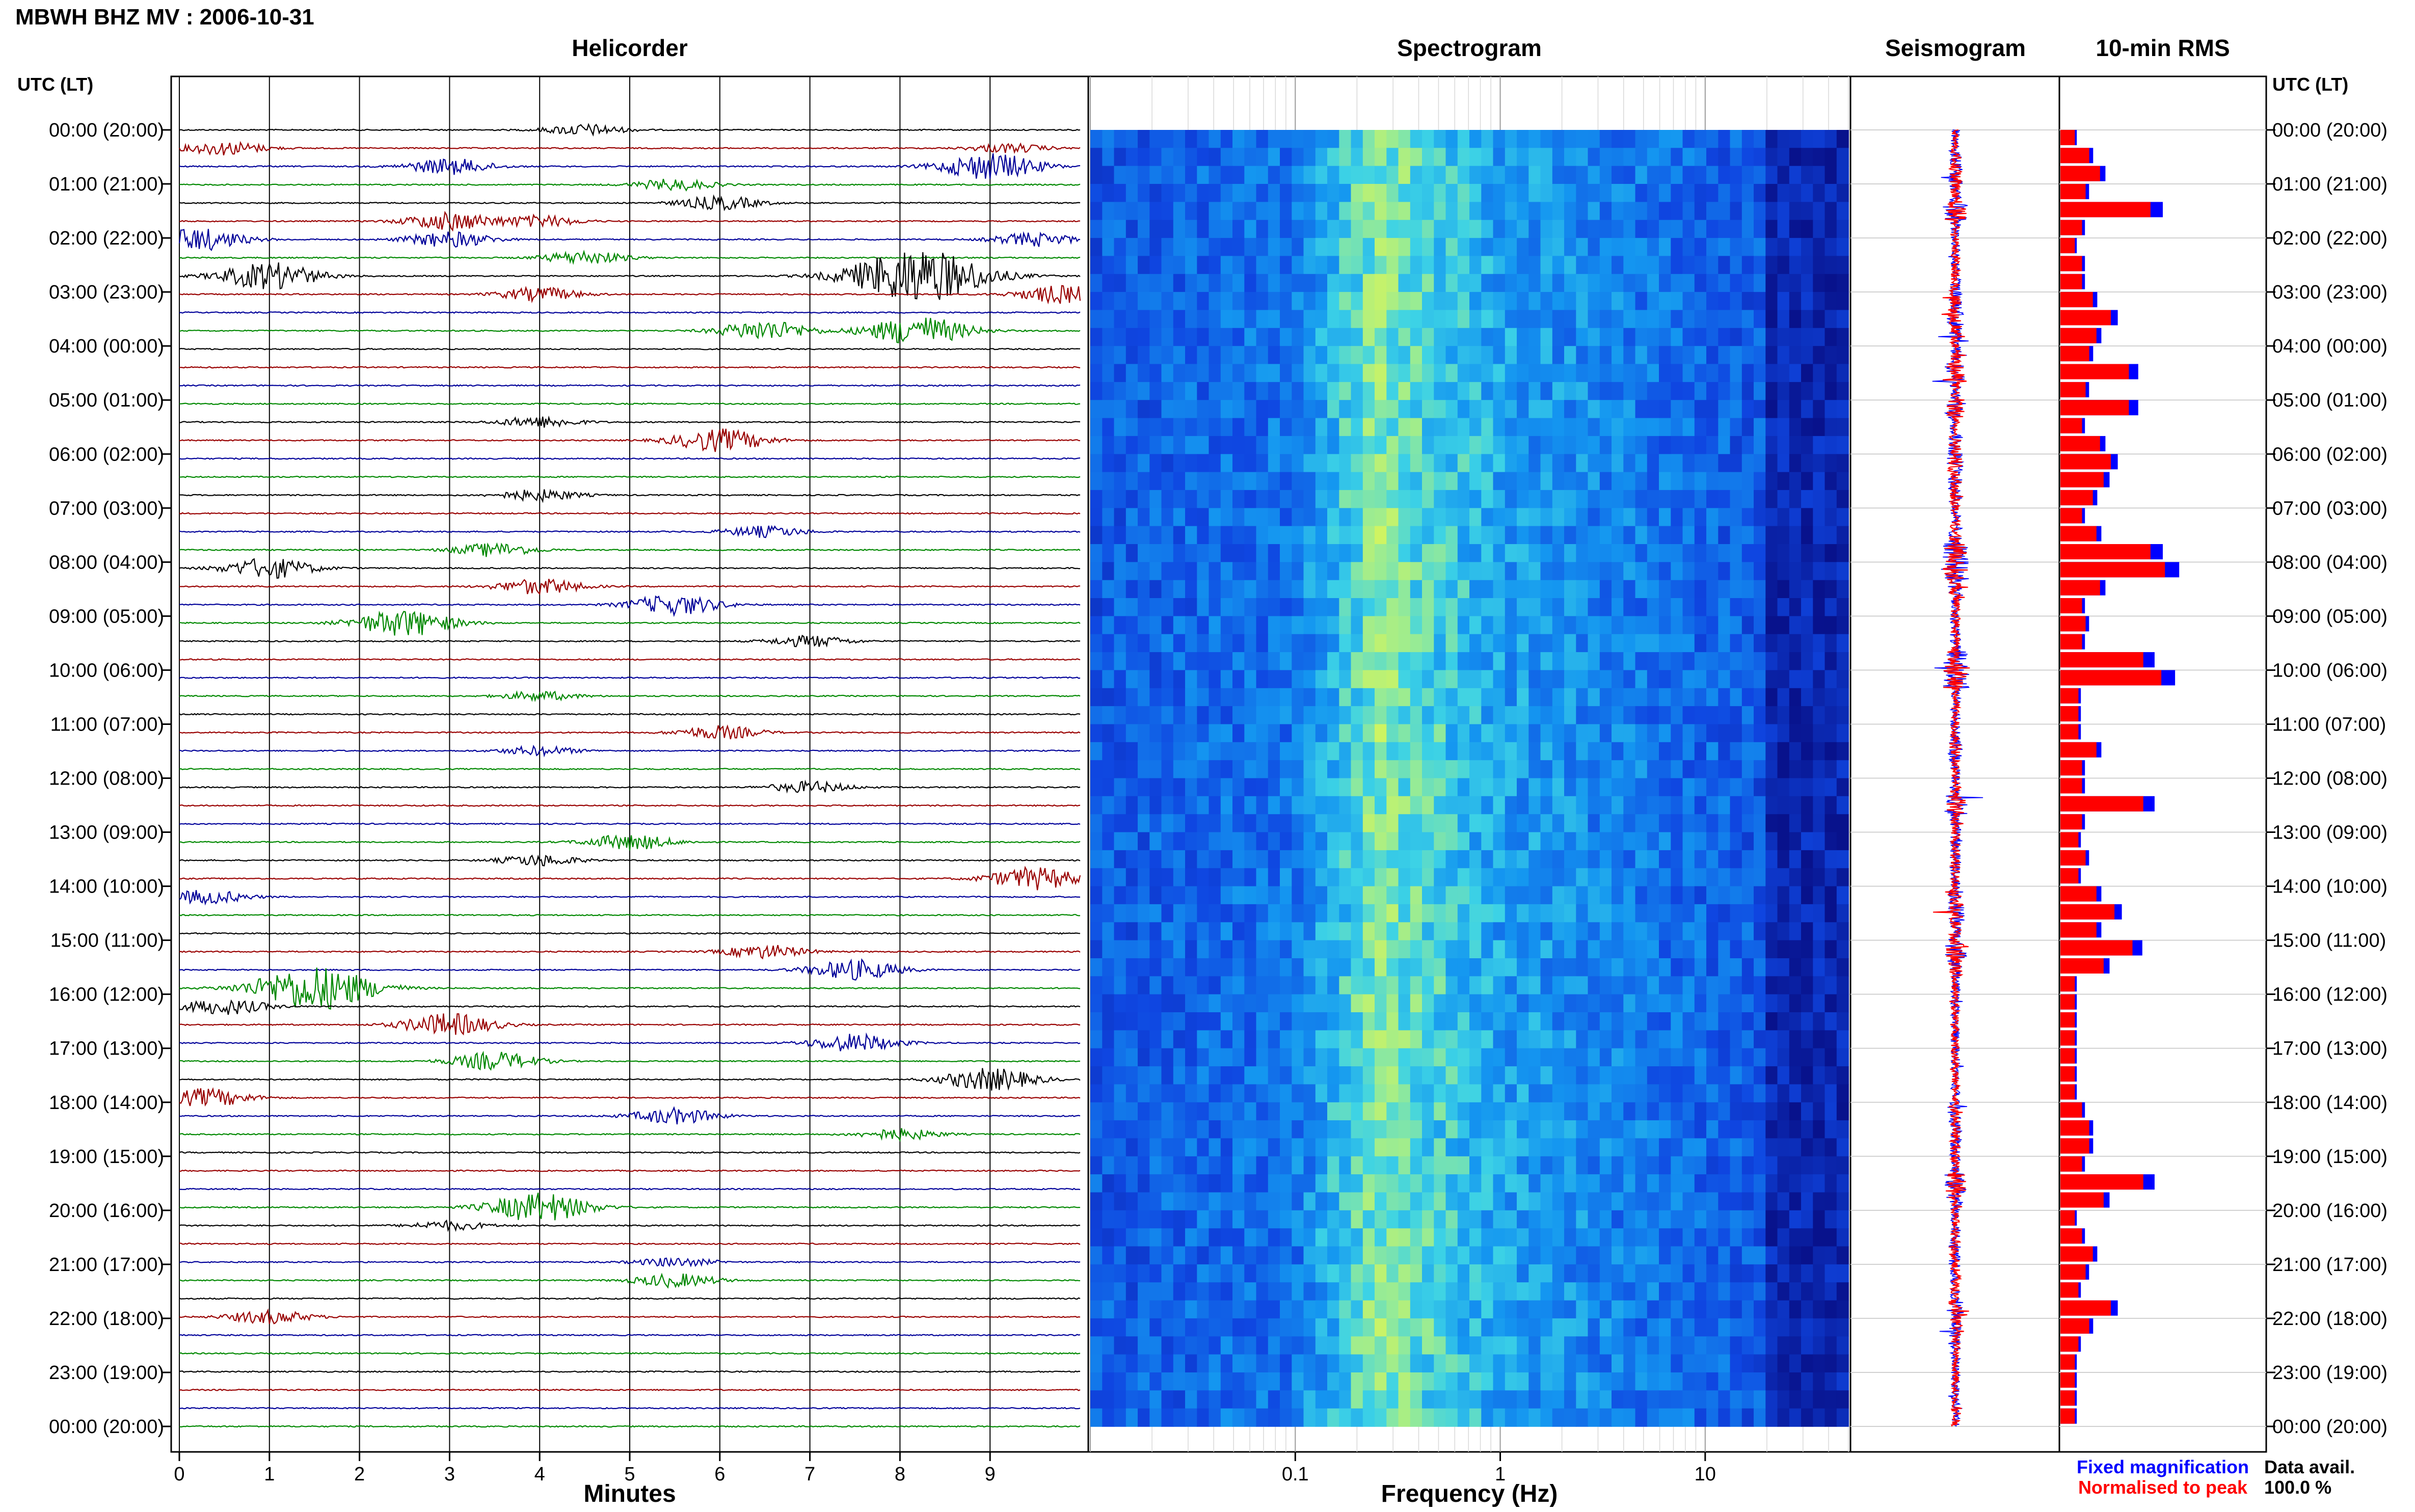 The width and height of the screenshot is (2415, 1512). Describe the element at coordinates (2310, 84) in the screenshot. I see `utc-label-right: UTC (LT)` at that location.